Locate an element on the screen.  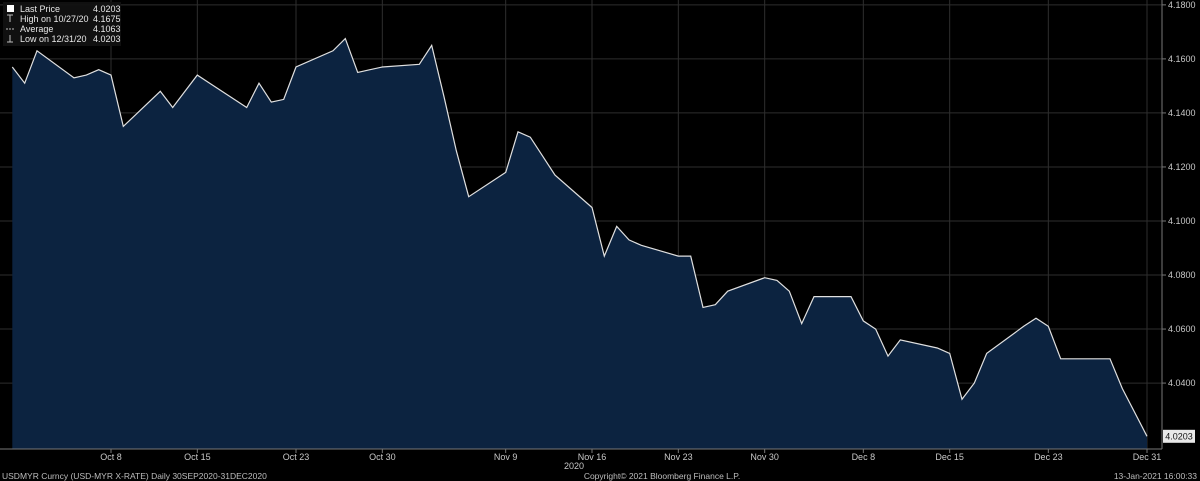
last-value-label: 4.0203 is located at coordinates (1179, 436).